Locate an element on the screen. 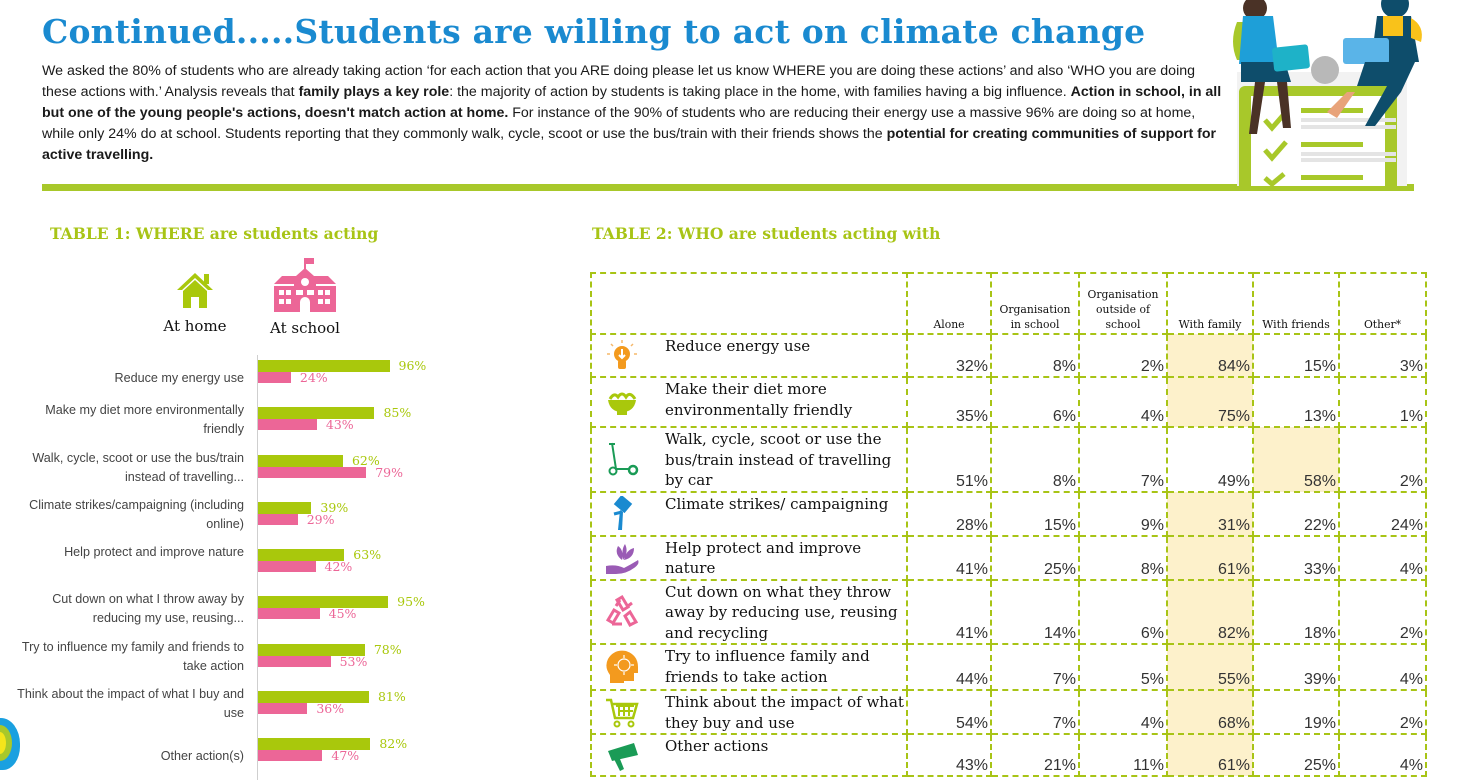 Image resolution: width=1459 pixels, height=784 pixels. header-with-friends: With friends is located at coordinates (1296, 303).